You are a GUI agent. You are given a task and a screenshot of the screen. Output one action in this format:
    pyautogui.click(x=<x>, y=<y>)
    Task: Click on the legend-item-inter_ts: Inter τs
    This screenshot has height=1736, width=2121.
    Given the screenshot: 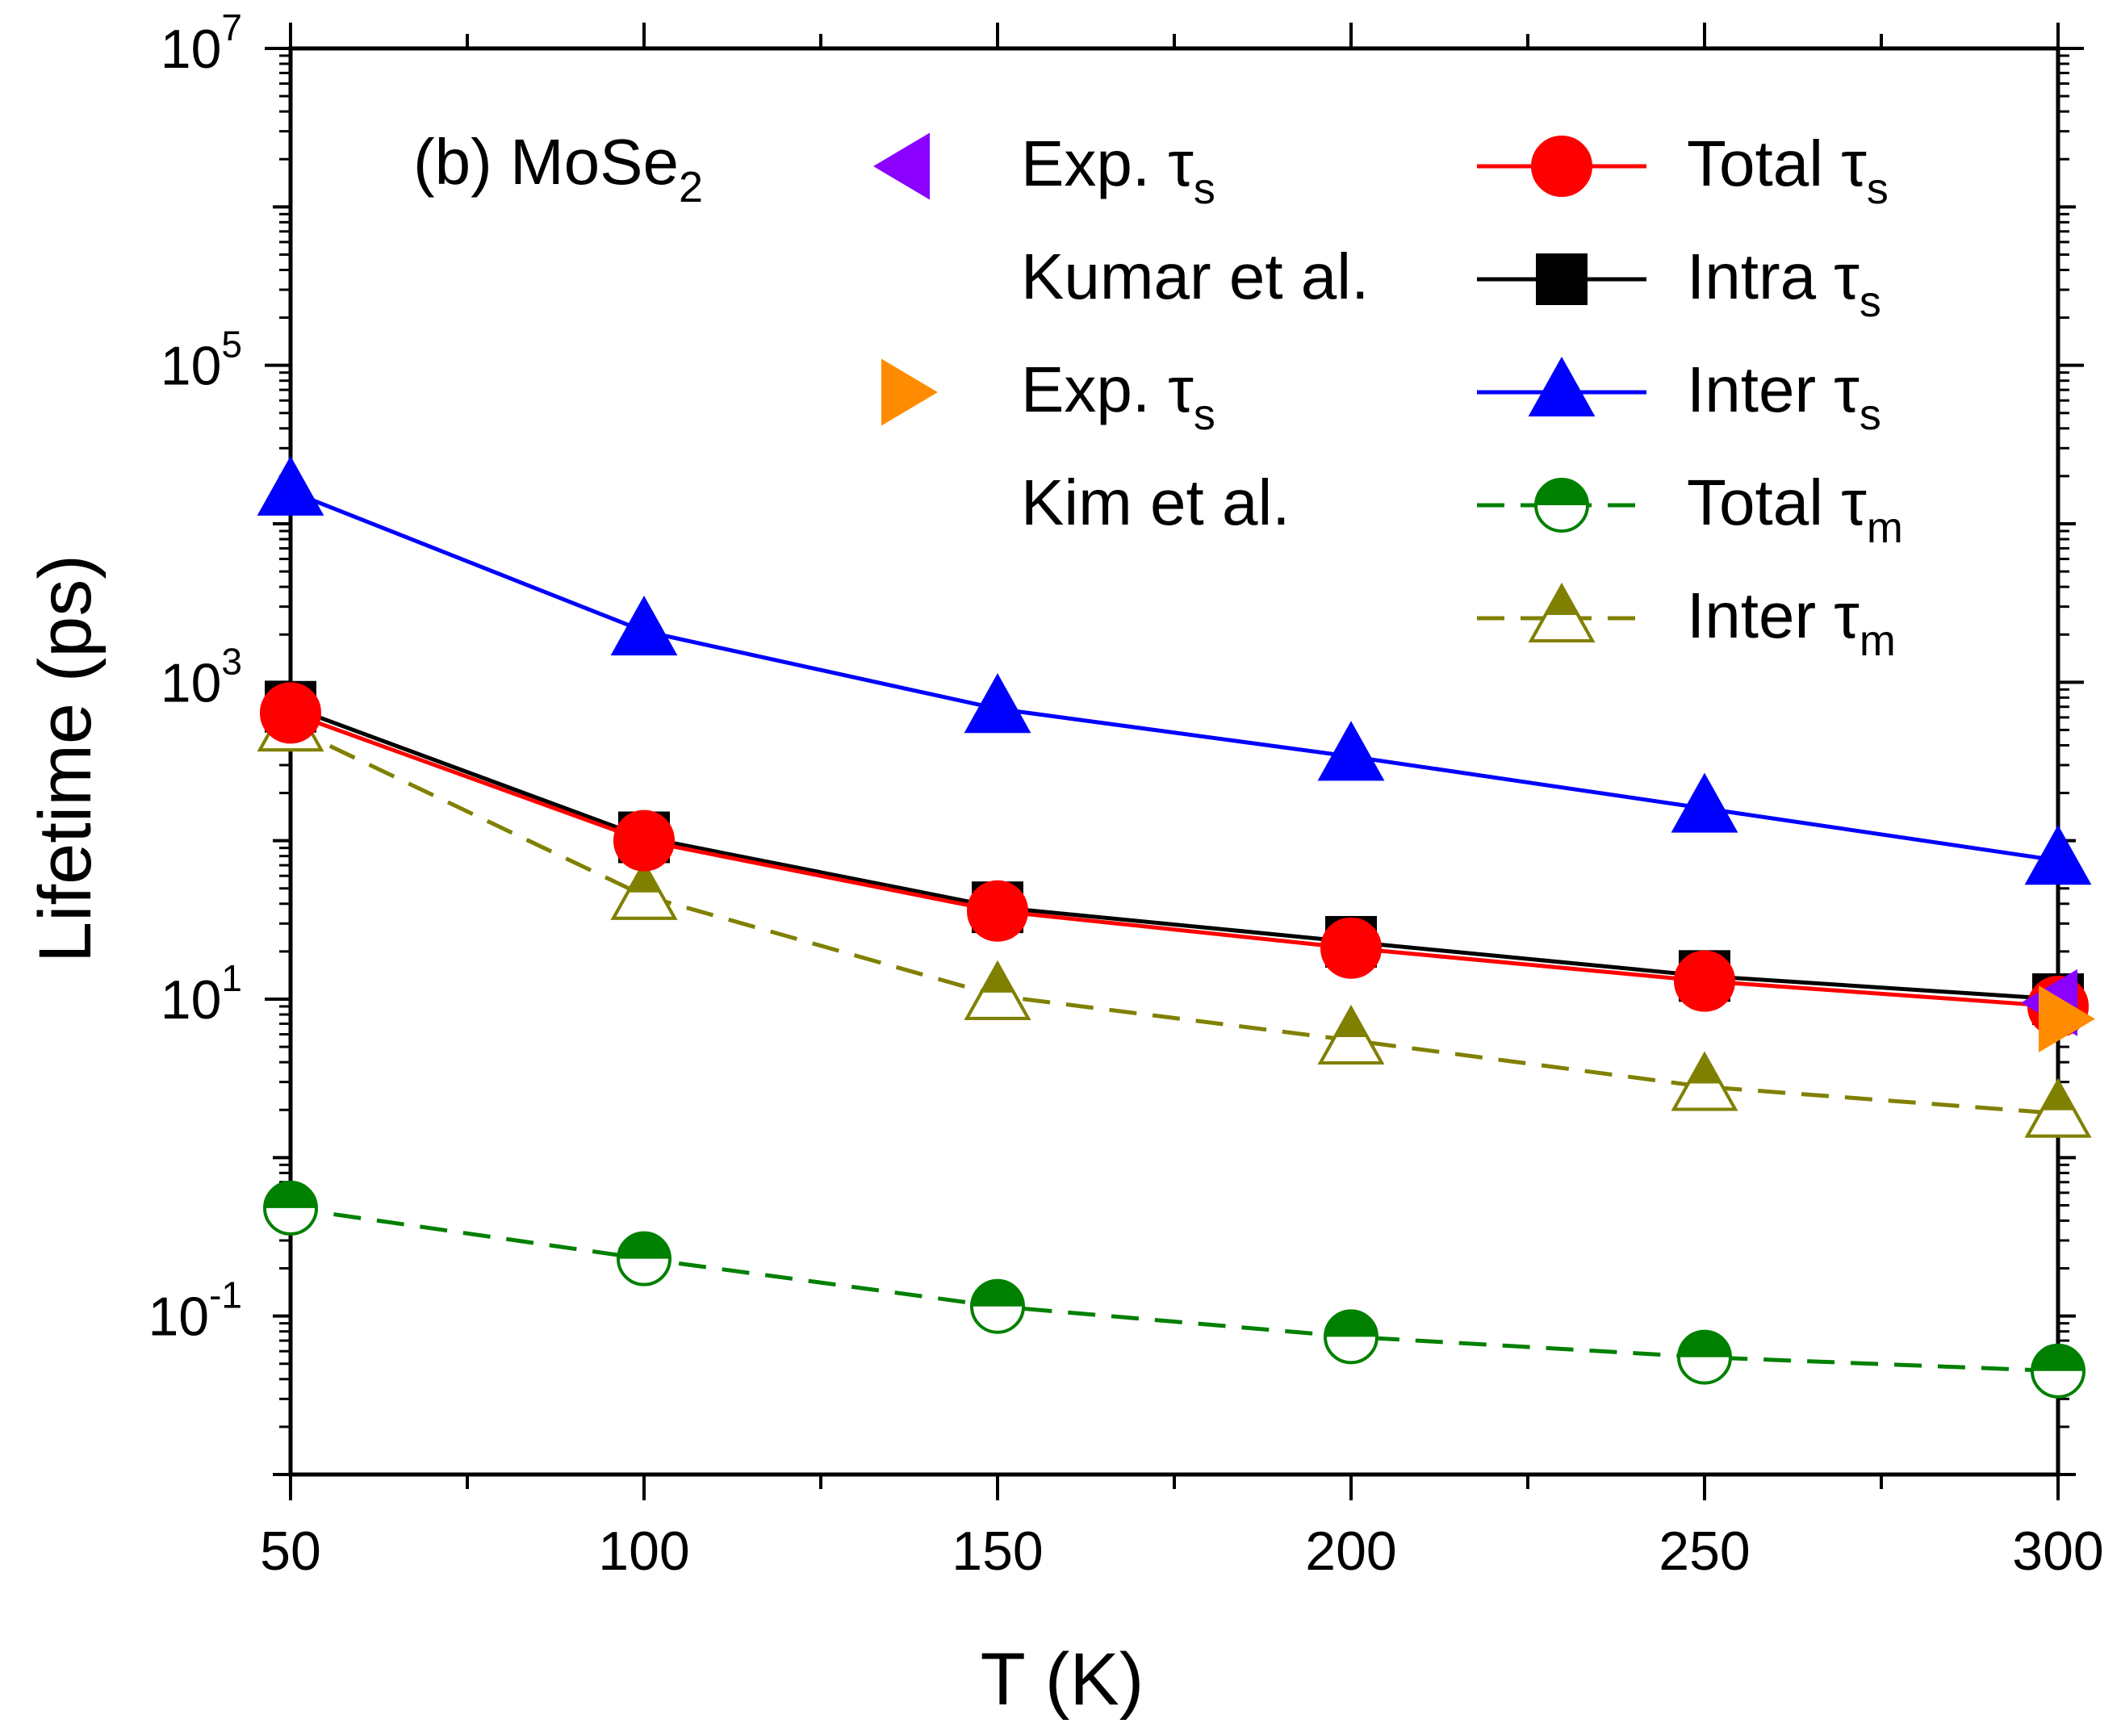 What is the action you would take?
    pyautogui.click(x=1679, y=396)
    